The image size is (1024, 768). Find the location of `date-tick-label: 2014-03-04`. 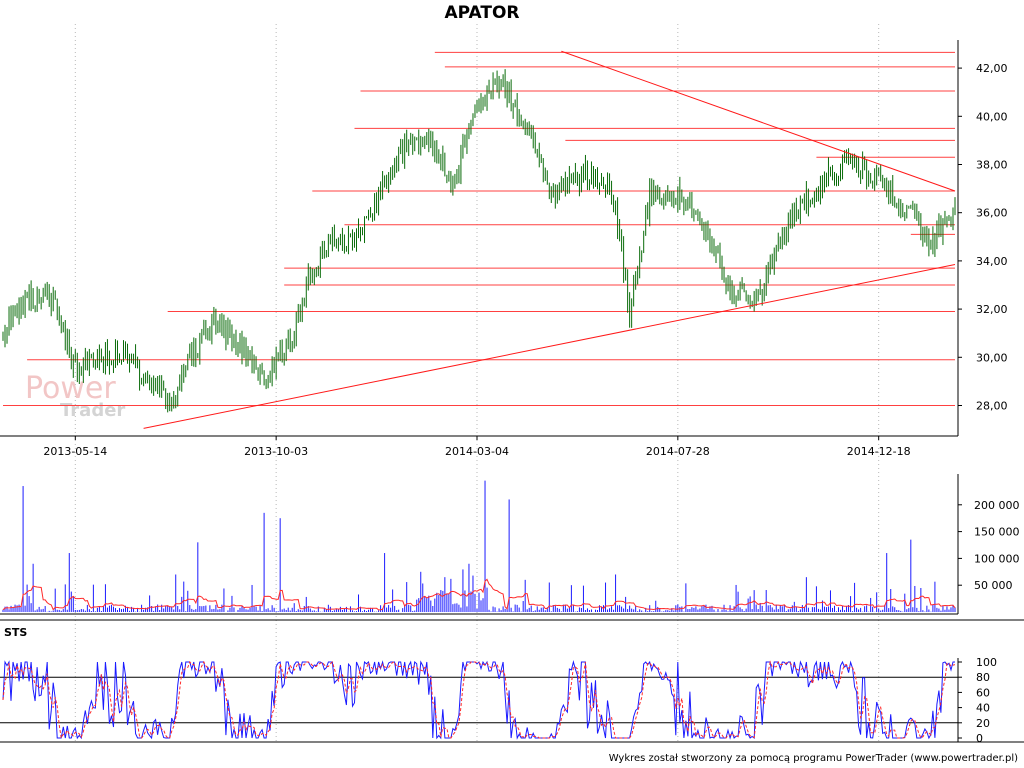

date-tick-label: 2014-03-04 is located at coordinates (477, 451).